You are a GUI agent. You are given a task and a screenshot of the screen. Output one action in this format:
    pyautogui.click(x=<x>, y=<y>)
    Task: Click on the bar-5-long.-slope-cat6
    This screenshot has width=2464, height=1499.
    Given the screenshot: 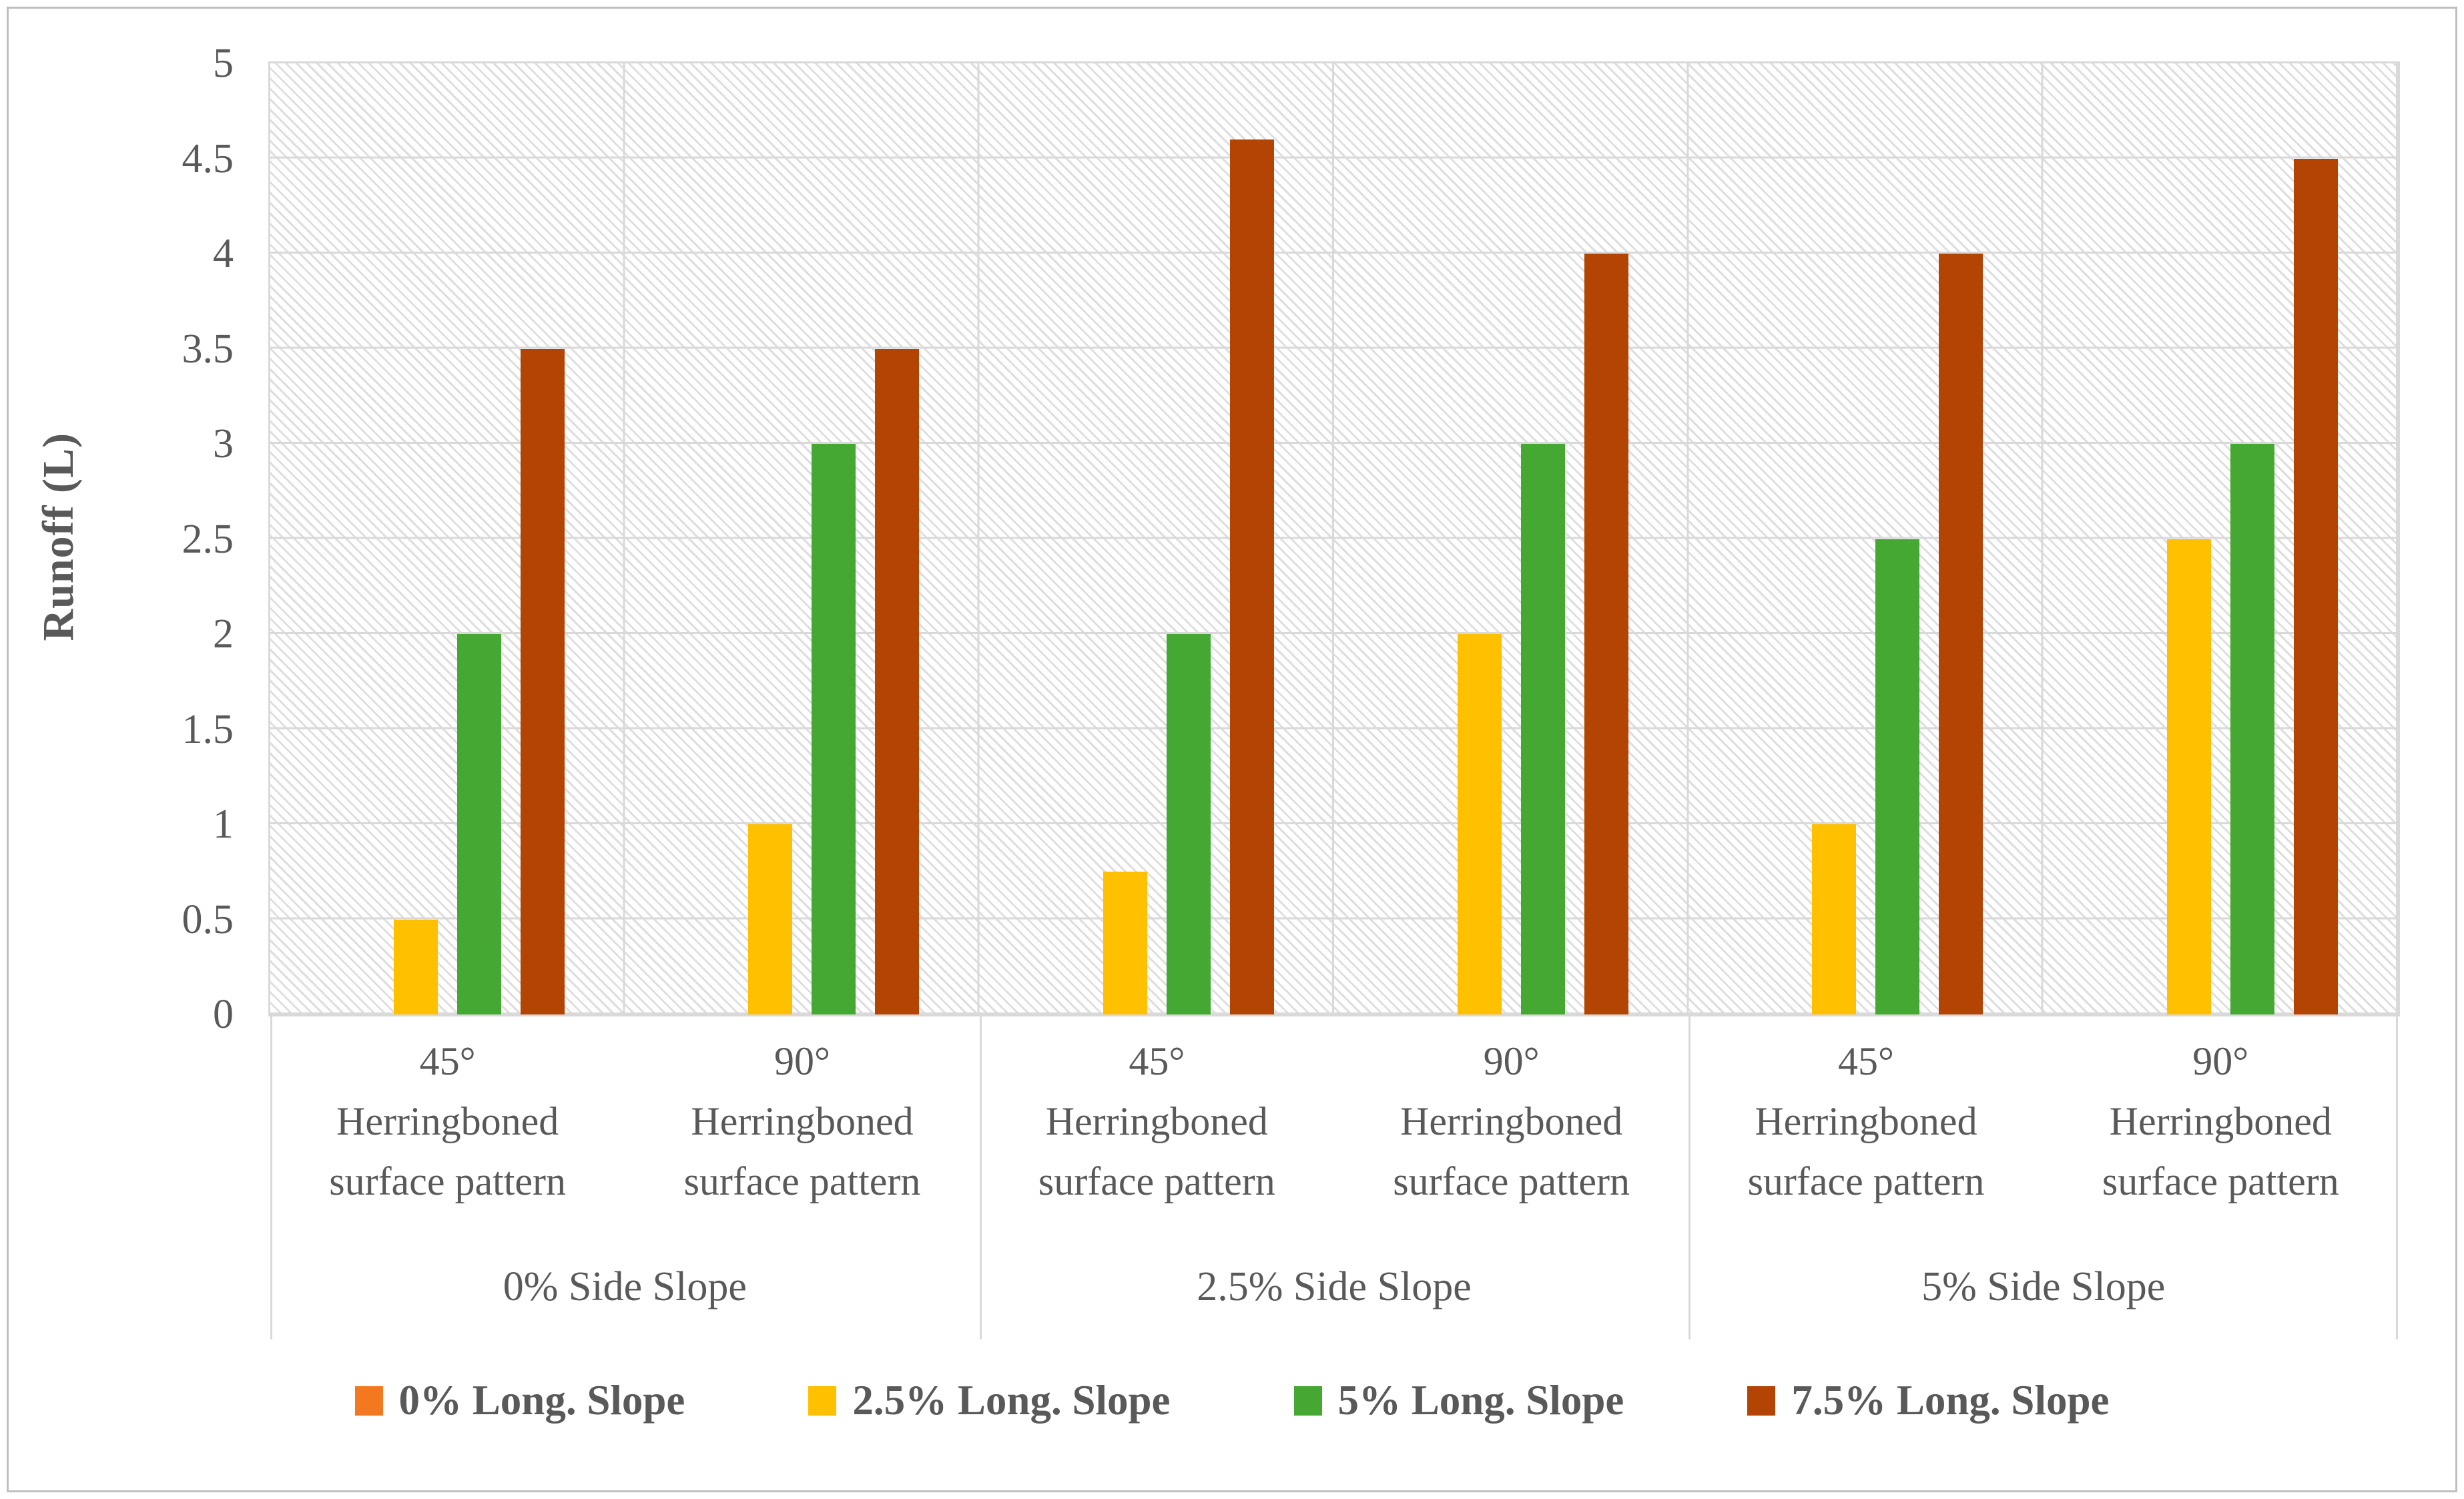 What is the action you would take?
    pyautogui.click(x=2252, y=729)
    